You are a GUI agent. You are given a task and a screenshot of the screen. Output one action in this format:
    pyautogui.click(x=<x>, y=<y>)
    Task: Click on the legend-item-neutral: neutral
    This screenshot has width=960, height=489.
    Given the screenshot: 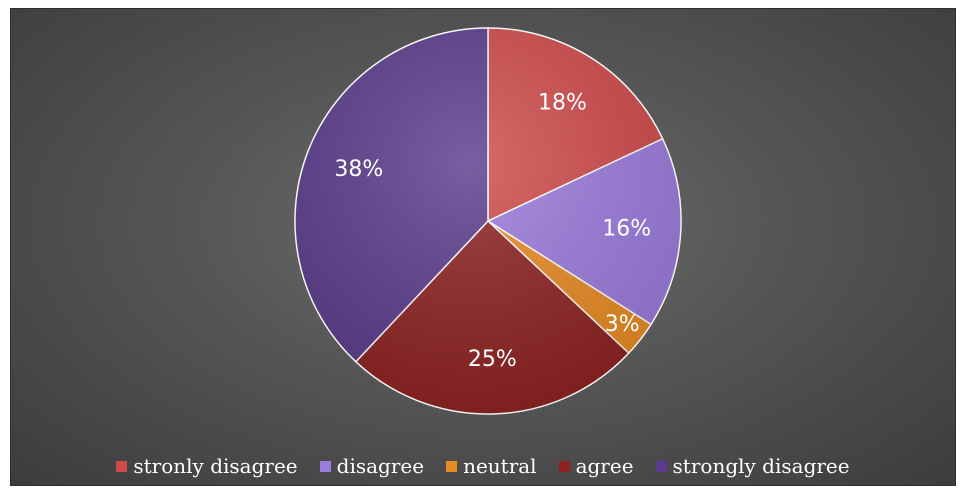 What is the action you would take?
    pyautogui.click(x=491, y=466)
    